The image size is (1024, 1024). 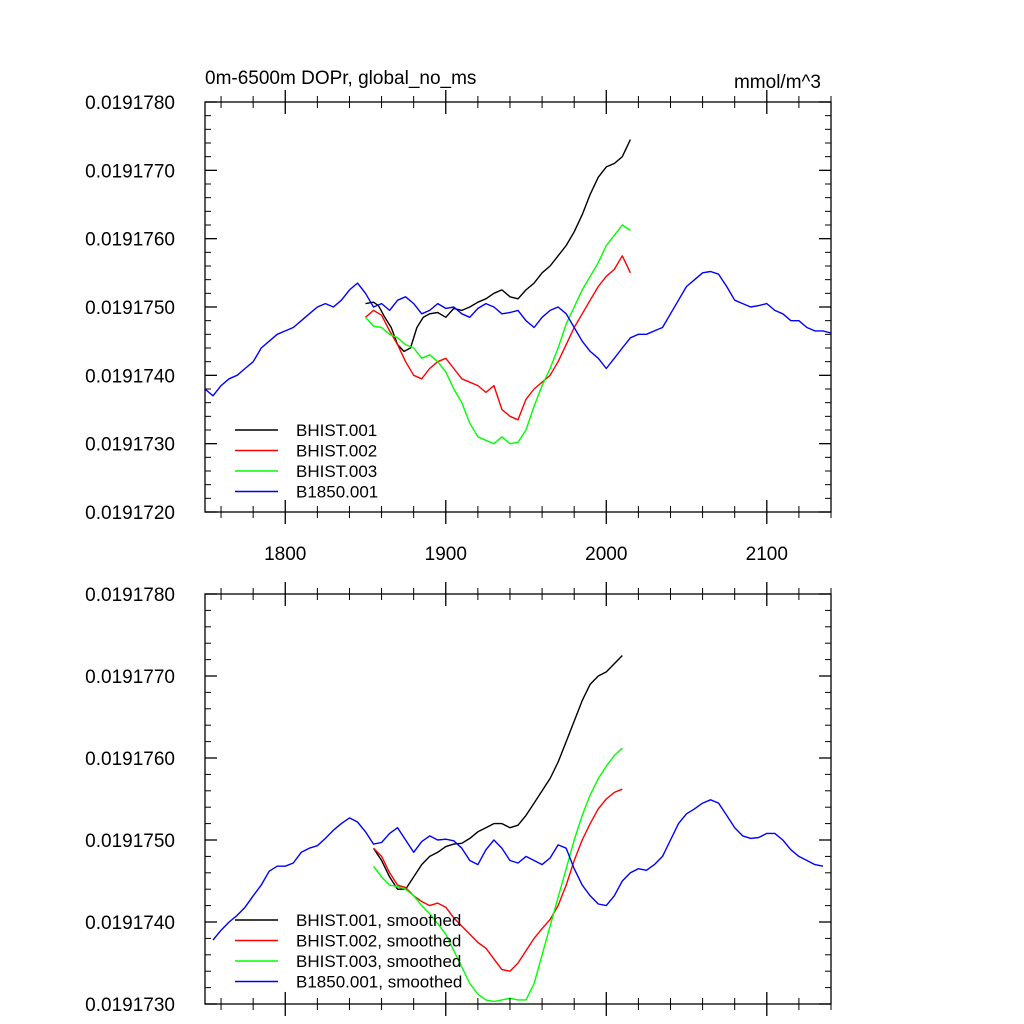 What do you see at coordinates (130, 240) in the screenshot?
I see `top-y-tick-label: 0.0191760` at bounding box center [130, 240].